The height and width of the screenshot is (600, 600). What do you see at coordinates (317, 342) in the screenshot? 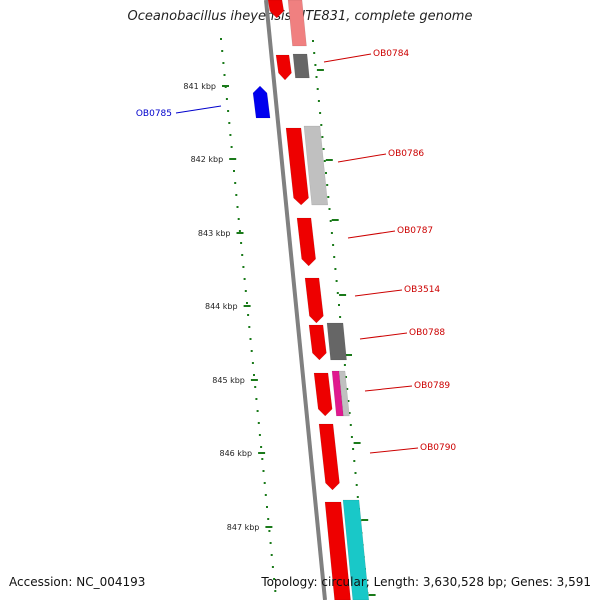
I see `gene-feature-ob0788` at bounding box center [317, 342].